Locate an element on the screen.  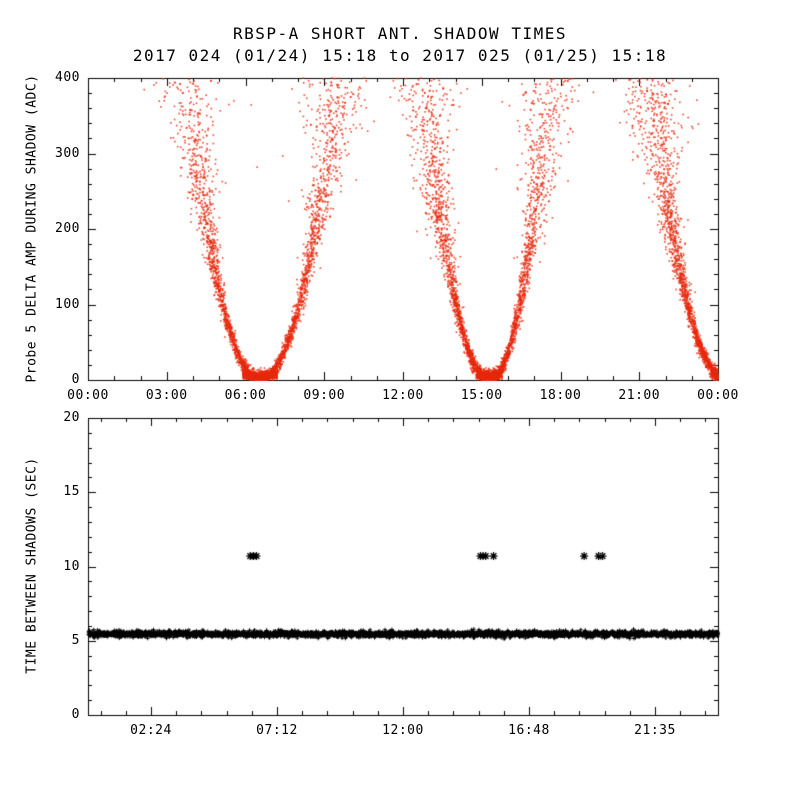
y-tick-label: 5 is located at coordinates (75, 640).